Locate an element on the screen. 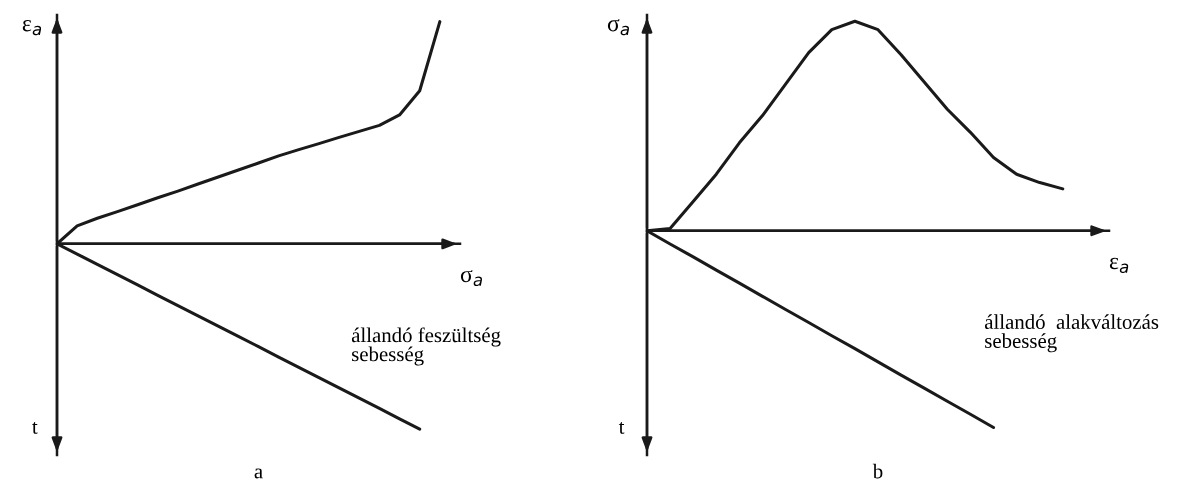 Image resolution: width=1188 pixels, height=486 pixels. annotation: állandó feszültség sebesség is located at coordinates (426, 346).